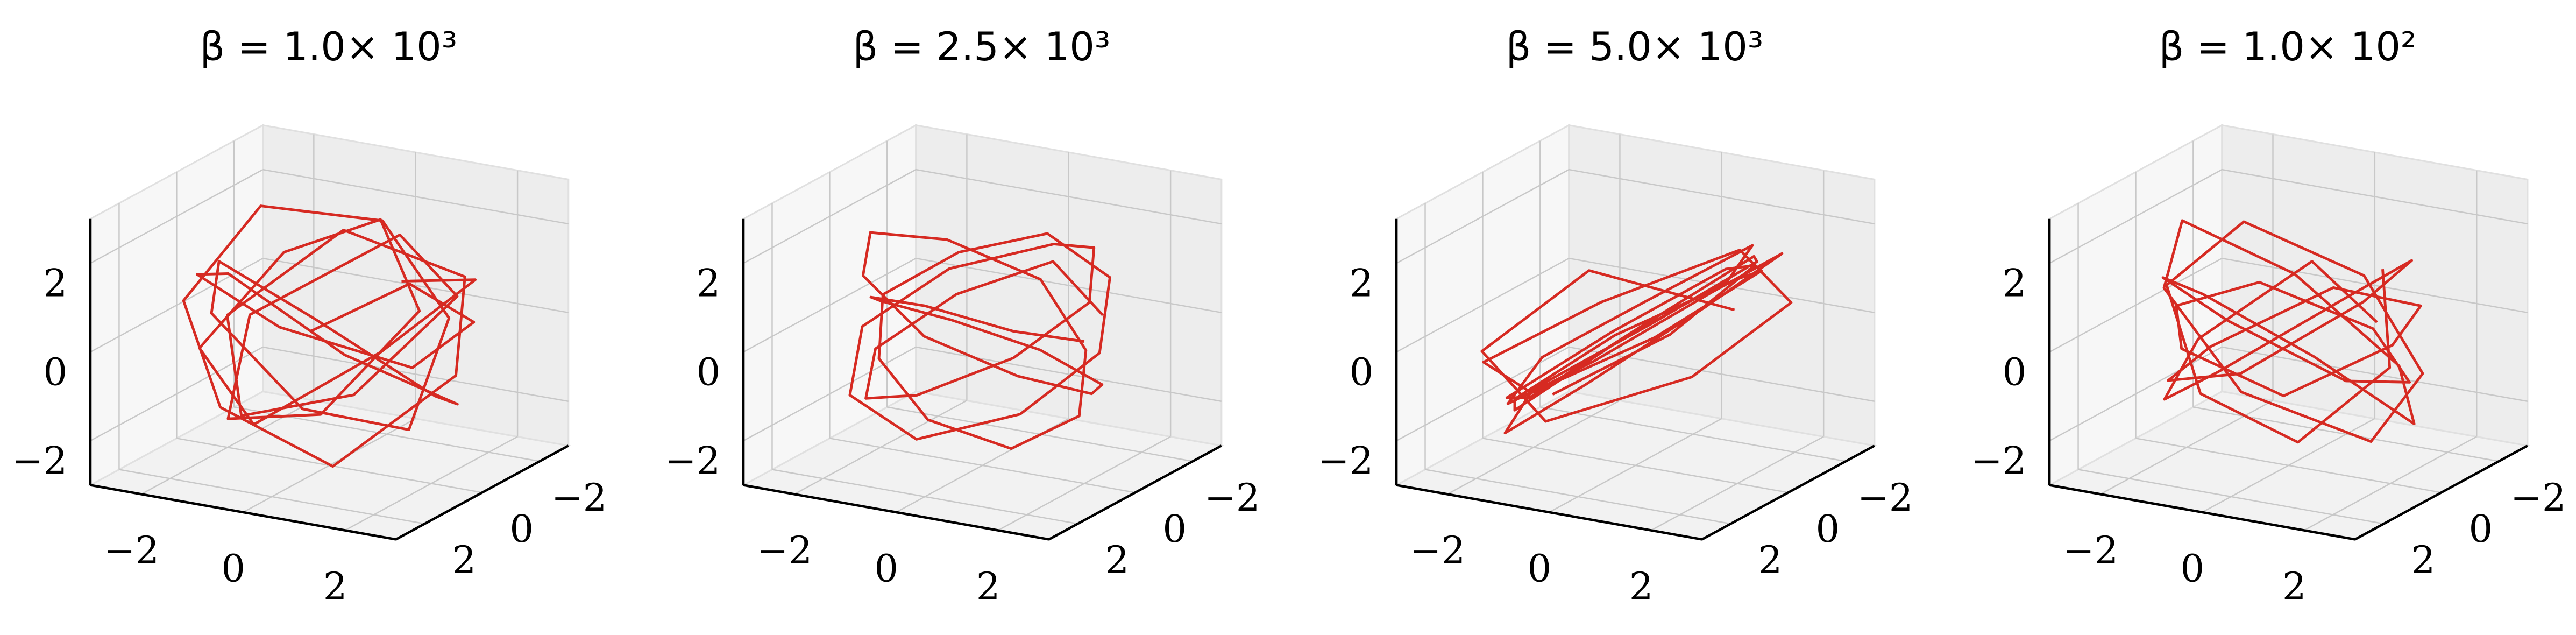 The height and width of the screenshot is (635, 2576). What do you see at coordinates (982, 47) in the screenshot?
I see `chart-title: β = 2.5× 10³` at bounding box center [982, 47].